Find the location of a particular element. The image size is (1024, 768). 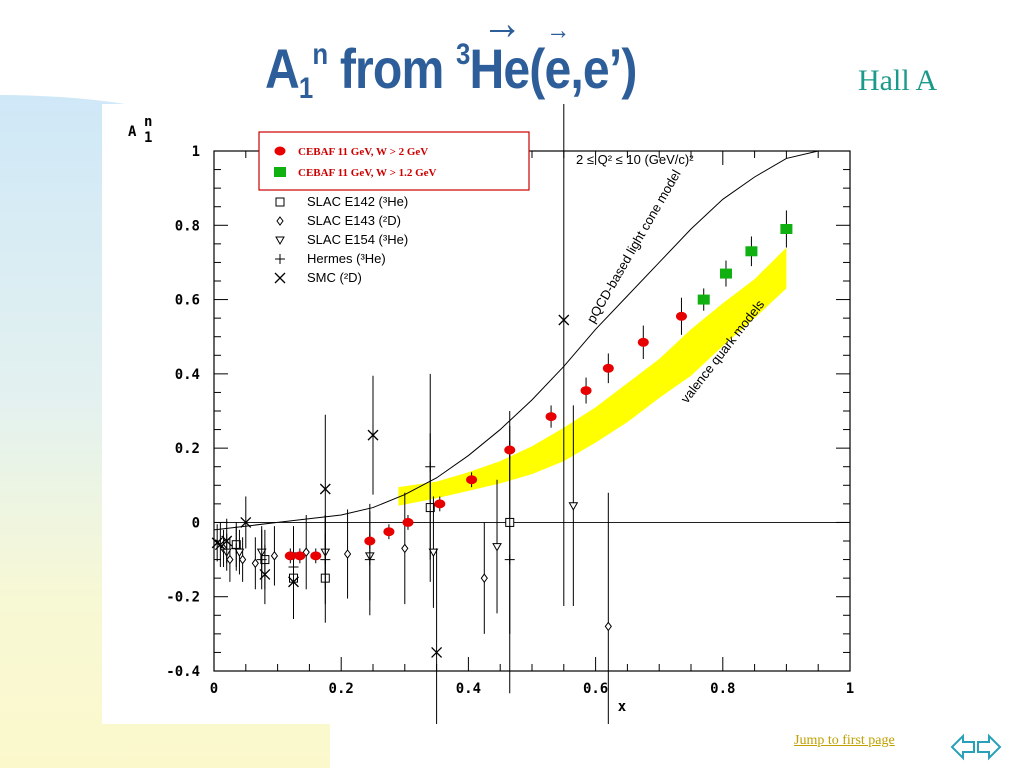

x-axis-label: x is located at coordinates (622, 707).